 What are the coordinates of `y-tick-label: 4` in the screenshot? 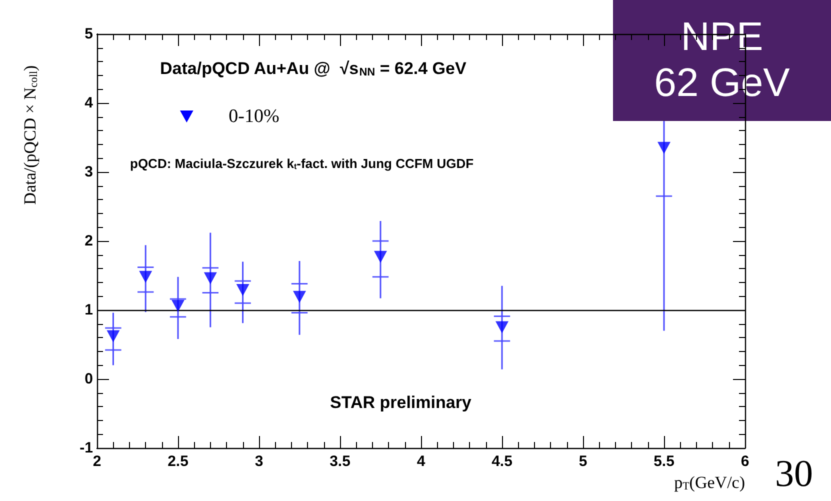 It's located at (89, 103).